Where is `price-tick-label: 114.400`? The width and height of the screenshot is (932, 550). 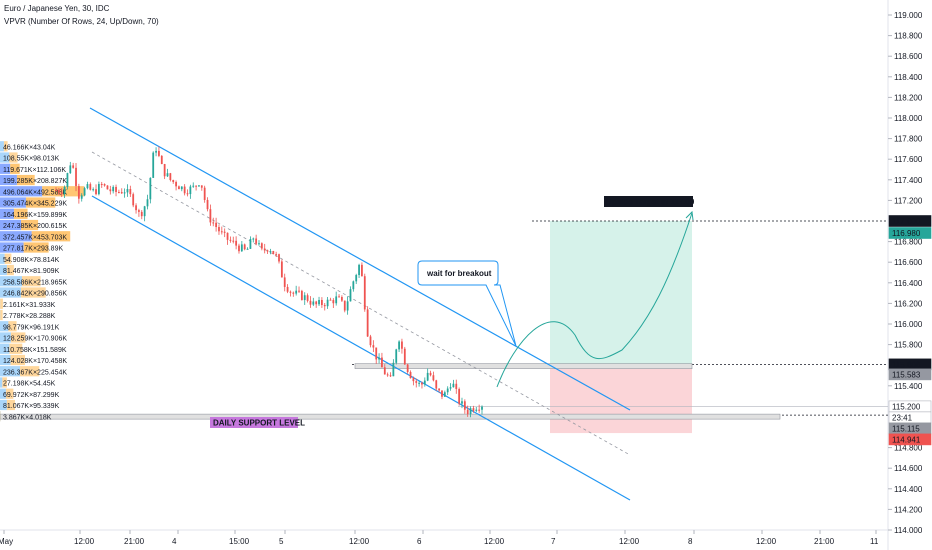
price-tick-label: 114.400 is located at coordinates (908, 489).